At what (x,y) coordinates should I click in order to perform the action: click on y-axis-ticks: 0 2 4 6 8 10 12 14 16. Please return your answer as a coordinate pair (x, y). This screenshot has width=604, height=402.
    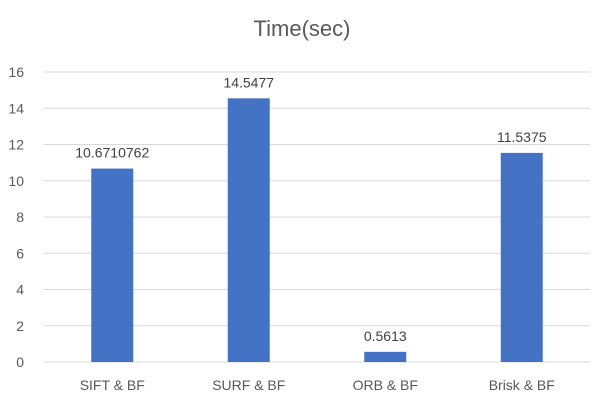
    Looking at the image, I should click on (16, 217).